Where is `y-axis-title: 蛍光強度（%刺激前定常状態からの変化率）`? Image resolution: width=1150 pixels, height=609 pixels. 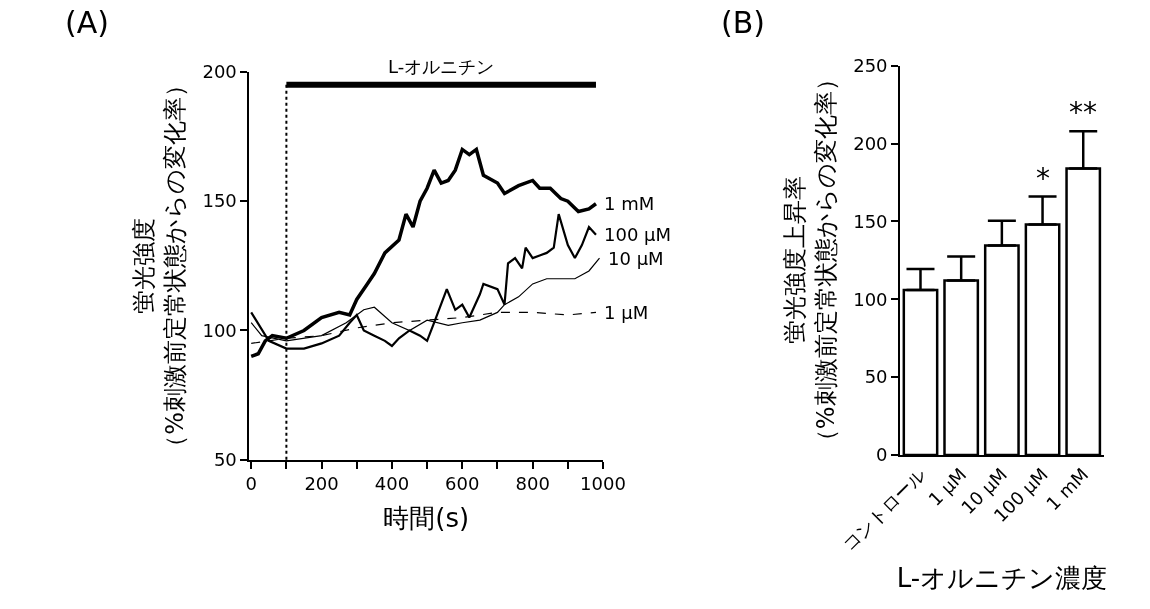
y-axis-title: 蛍光強度（%刺激前定常状態からの変化率） is located at coordinates (159, 265).